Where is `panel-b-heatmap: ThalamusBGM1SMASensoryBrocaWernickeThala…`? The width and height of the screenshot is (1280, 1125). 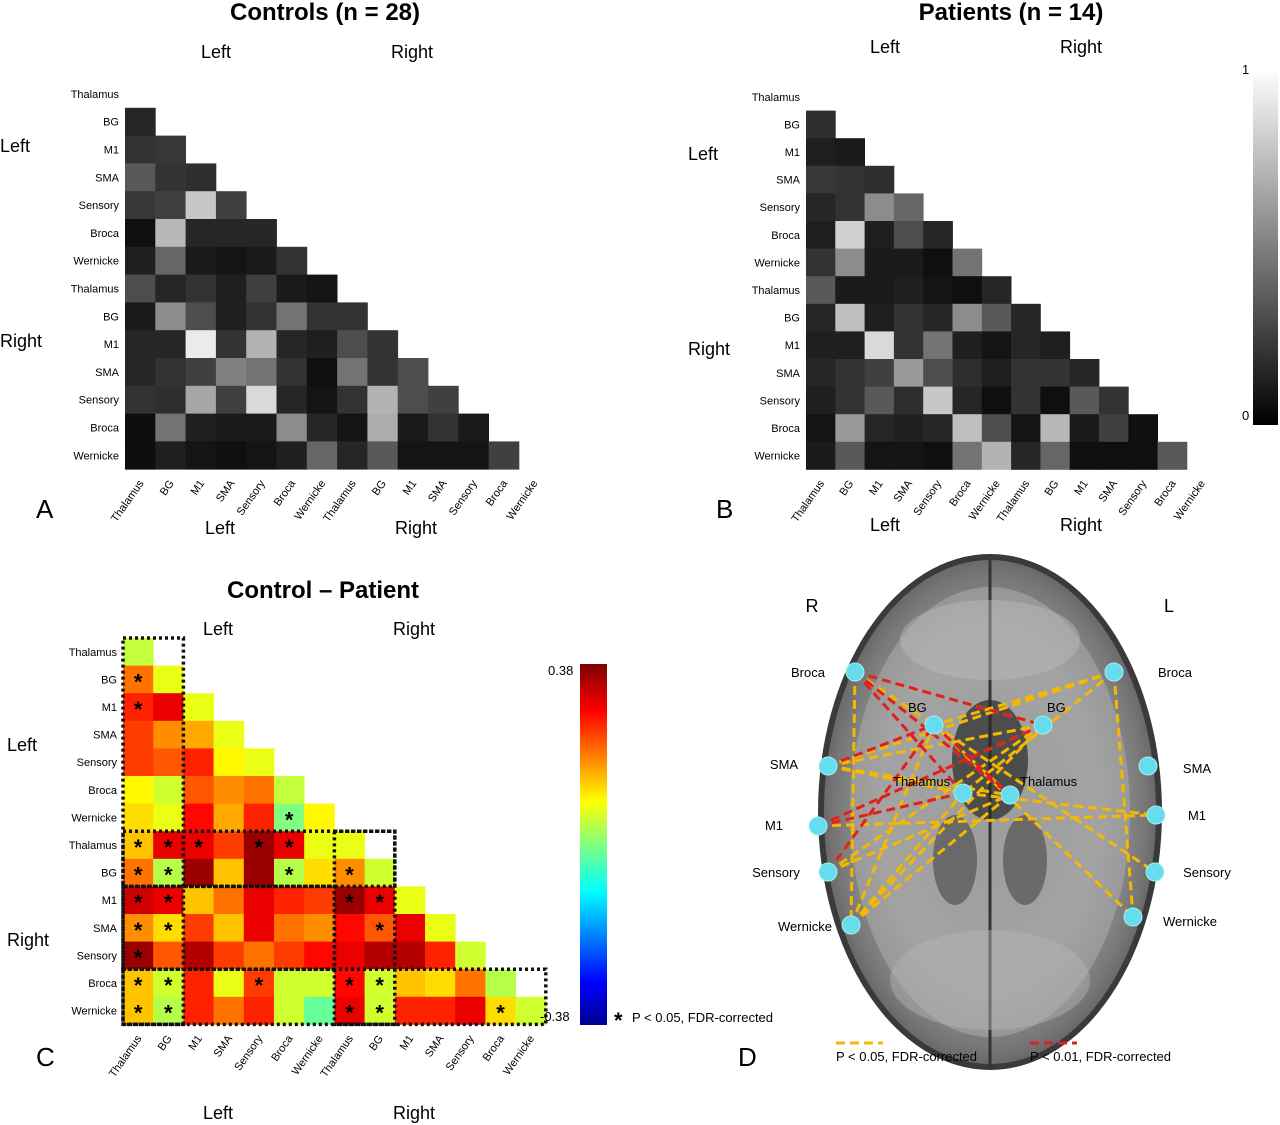
panel-b-heatmap: ThalamusBGM1SMASensoryBrocaWernickeThala… is located at coordinates (980, 308).